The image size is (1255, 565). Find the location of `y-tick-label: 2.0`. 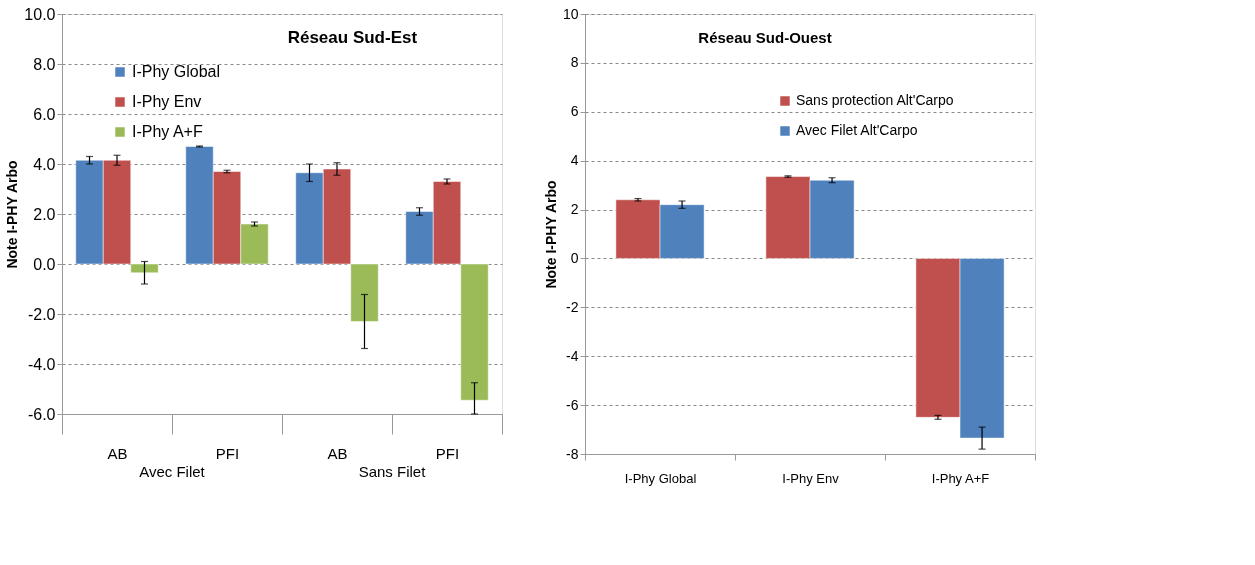

y-tick-label: 2.0 is located at coordinates (44, 214).